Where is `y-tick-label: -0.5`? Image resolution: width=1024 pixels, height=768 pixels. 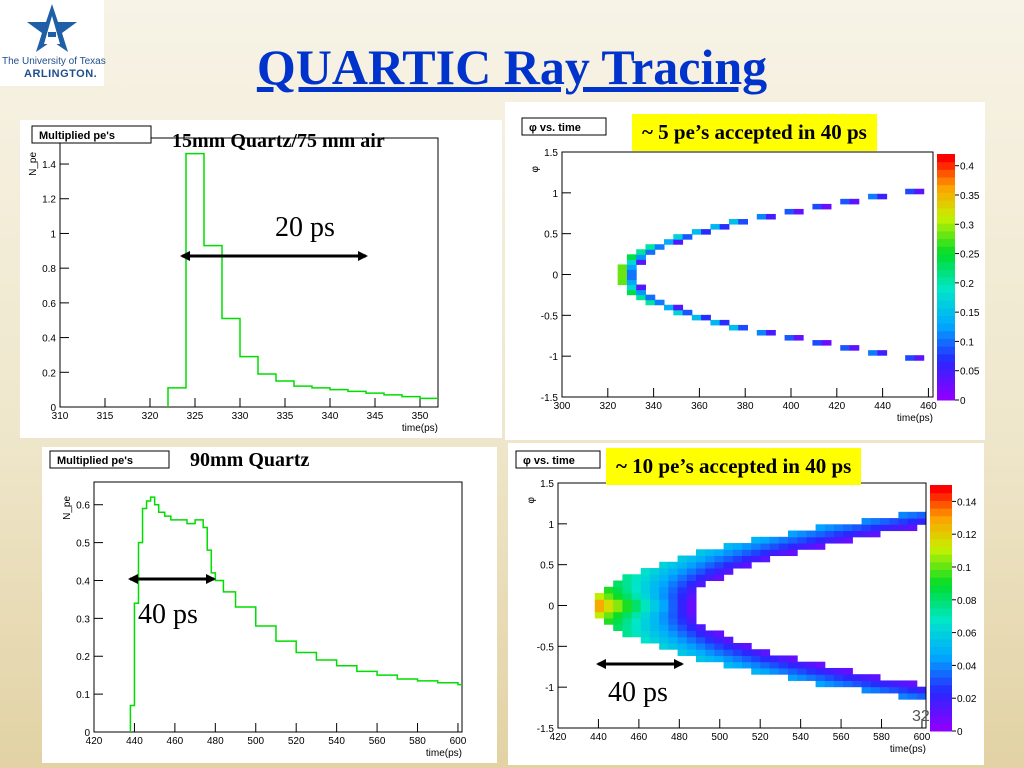 y-tick-label: -0.5 is located at coordinates (550, 316).